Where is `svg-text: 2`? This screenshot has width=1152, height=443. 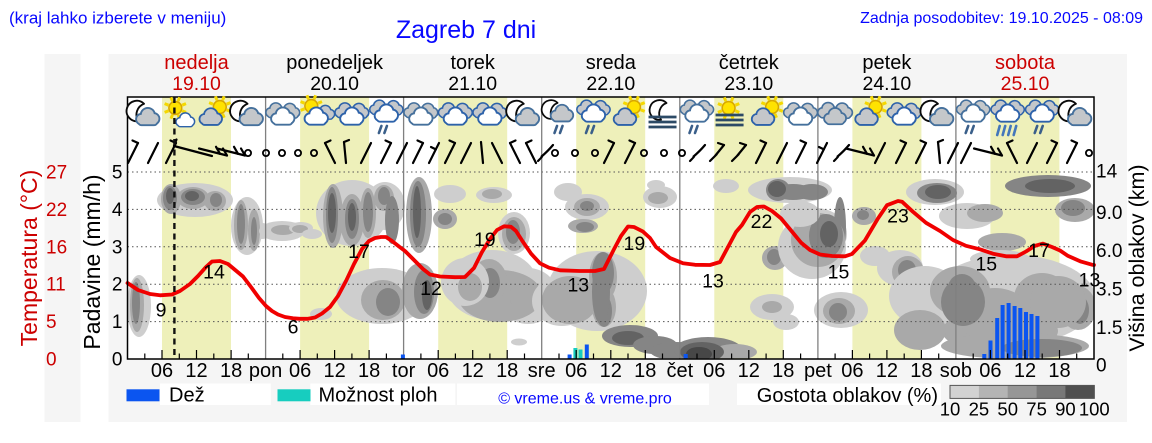 svg-text: 2 is located at coordinates (117, 285).